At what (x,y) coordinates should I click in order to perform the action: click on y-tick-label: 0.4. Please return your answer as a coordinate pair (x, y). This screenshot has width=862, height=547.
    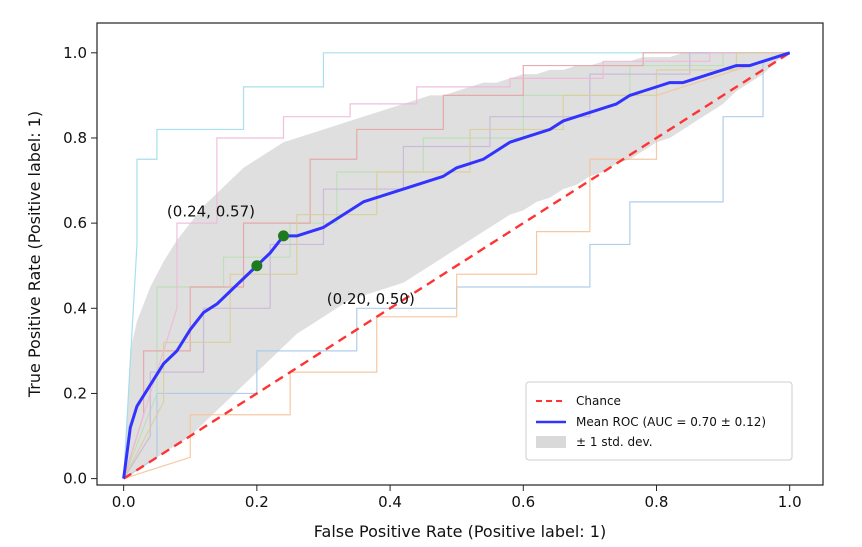
    Looking at the image, I should click on (75, 308).